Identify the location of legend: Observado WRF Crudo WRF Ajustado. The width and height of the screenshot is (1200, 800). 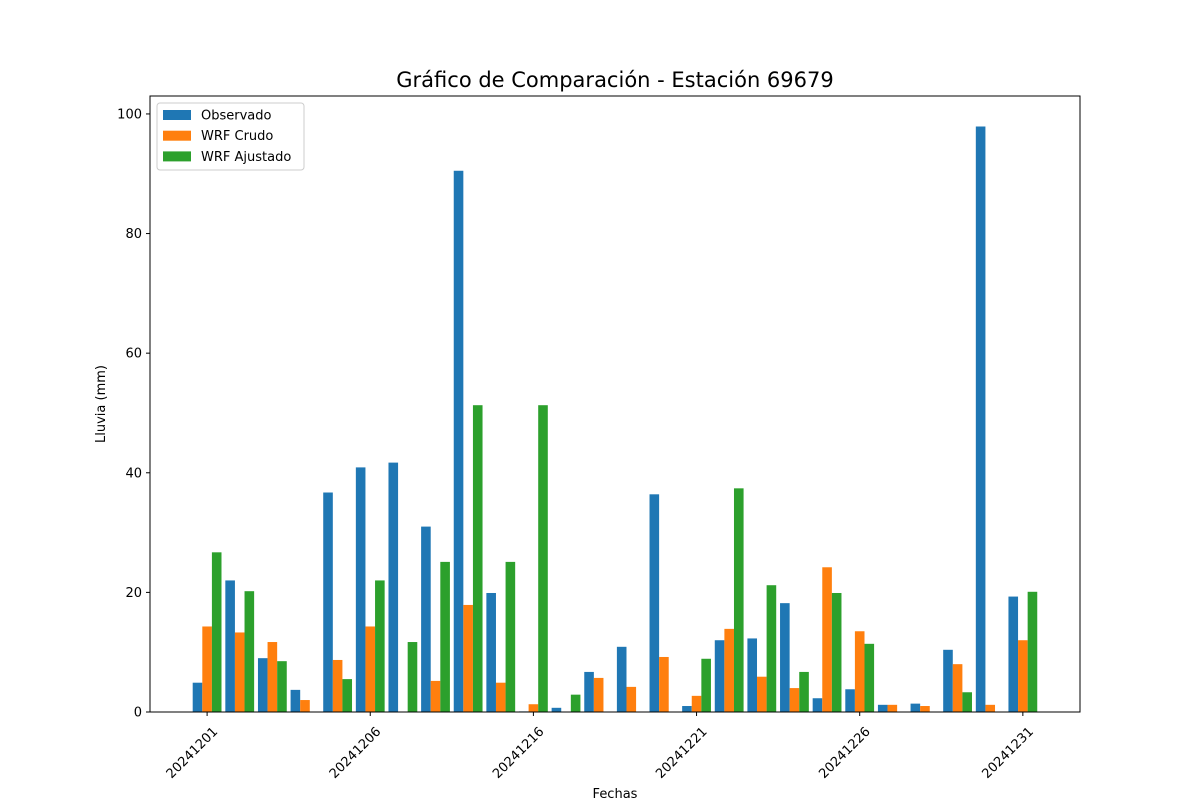
(230, 136).